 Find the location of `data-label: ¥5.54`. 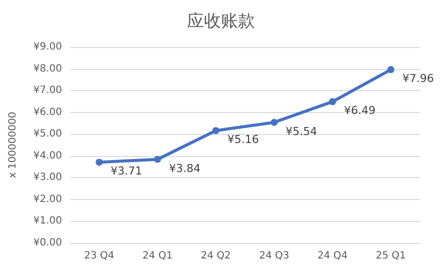

data-label: ¥5.54 is located at coordinates (302, 131).